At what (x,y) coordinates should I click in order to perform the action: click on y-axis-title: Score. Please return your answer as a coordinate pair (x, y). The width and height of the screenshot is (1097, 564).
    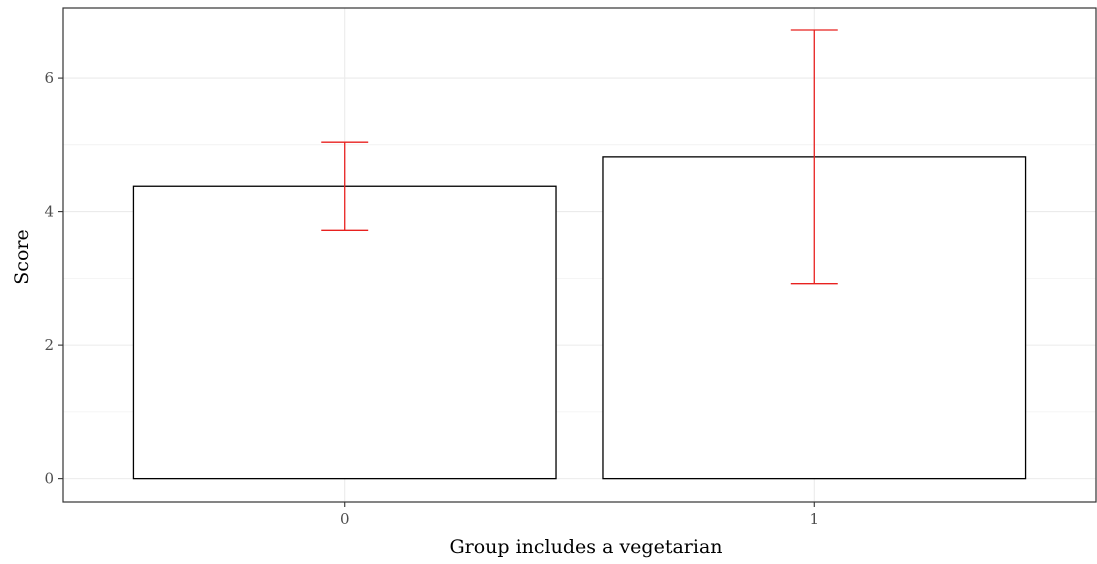
    Looking at the image, I should click on (22, 256).